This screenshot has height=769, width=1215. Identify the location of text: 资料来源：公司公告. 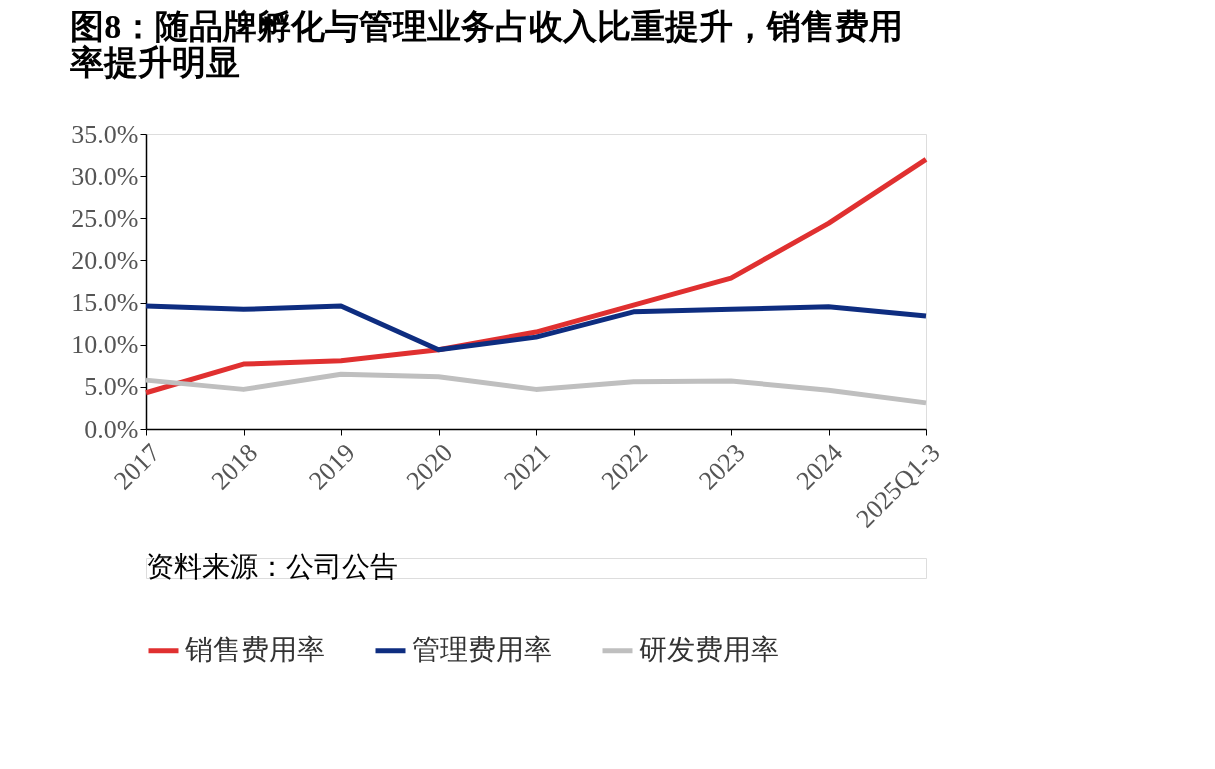
(272, 566).